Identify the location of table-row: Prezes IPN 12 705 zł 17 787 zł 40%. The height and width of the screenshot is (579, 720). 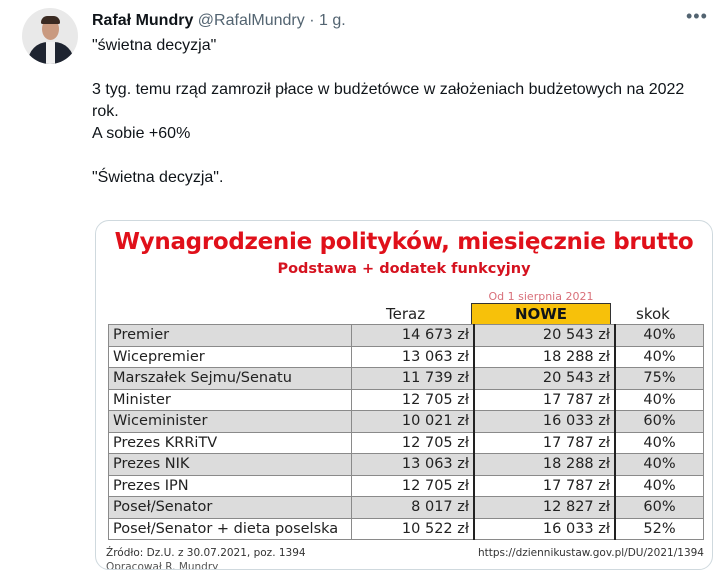
(406, 485).